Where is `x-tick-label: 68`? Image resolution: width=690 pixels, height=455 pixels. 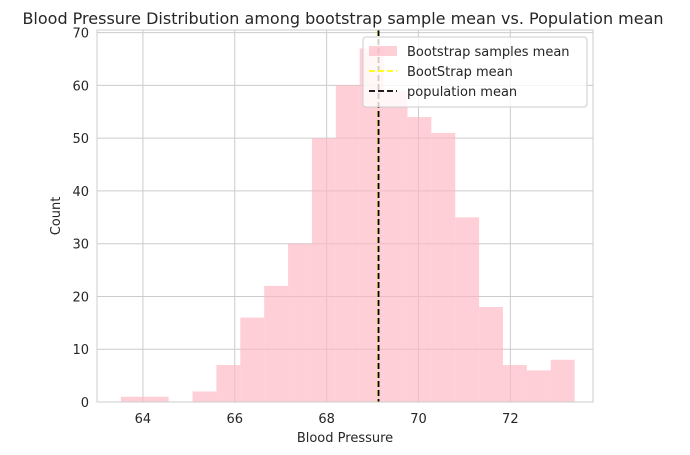 x-tick-label: 68 is located at coordinates (326, 419).